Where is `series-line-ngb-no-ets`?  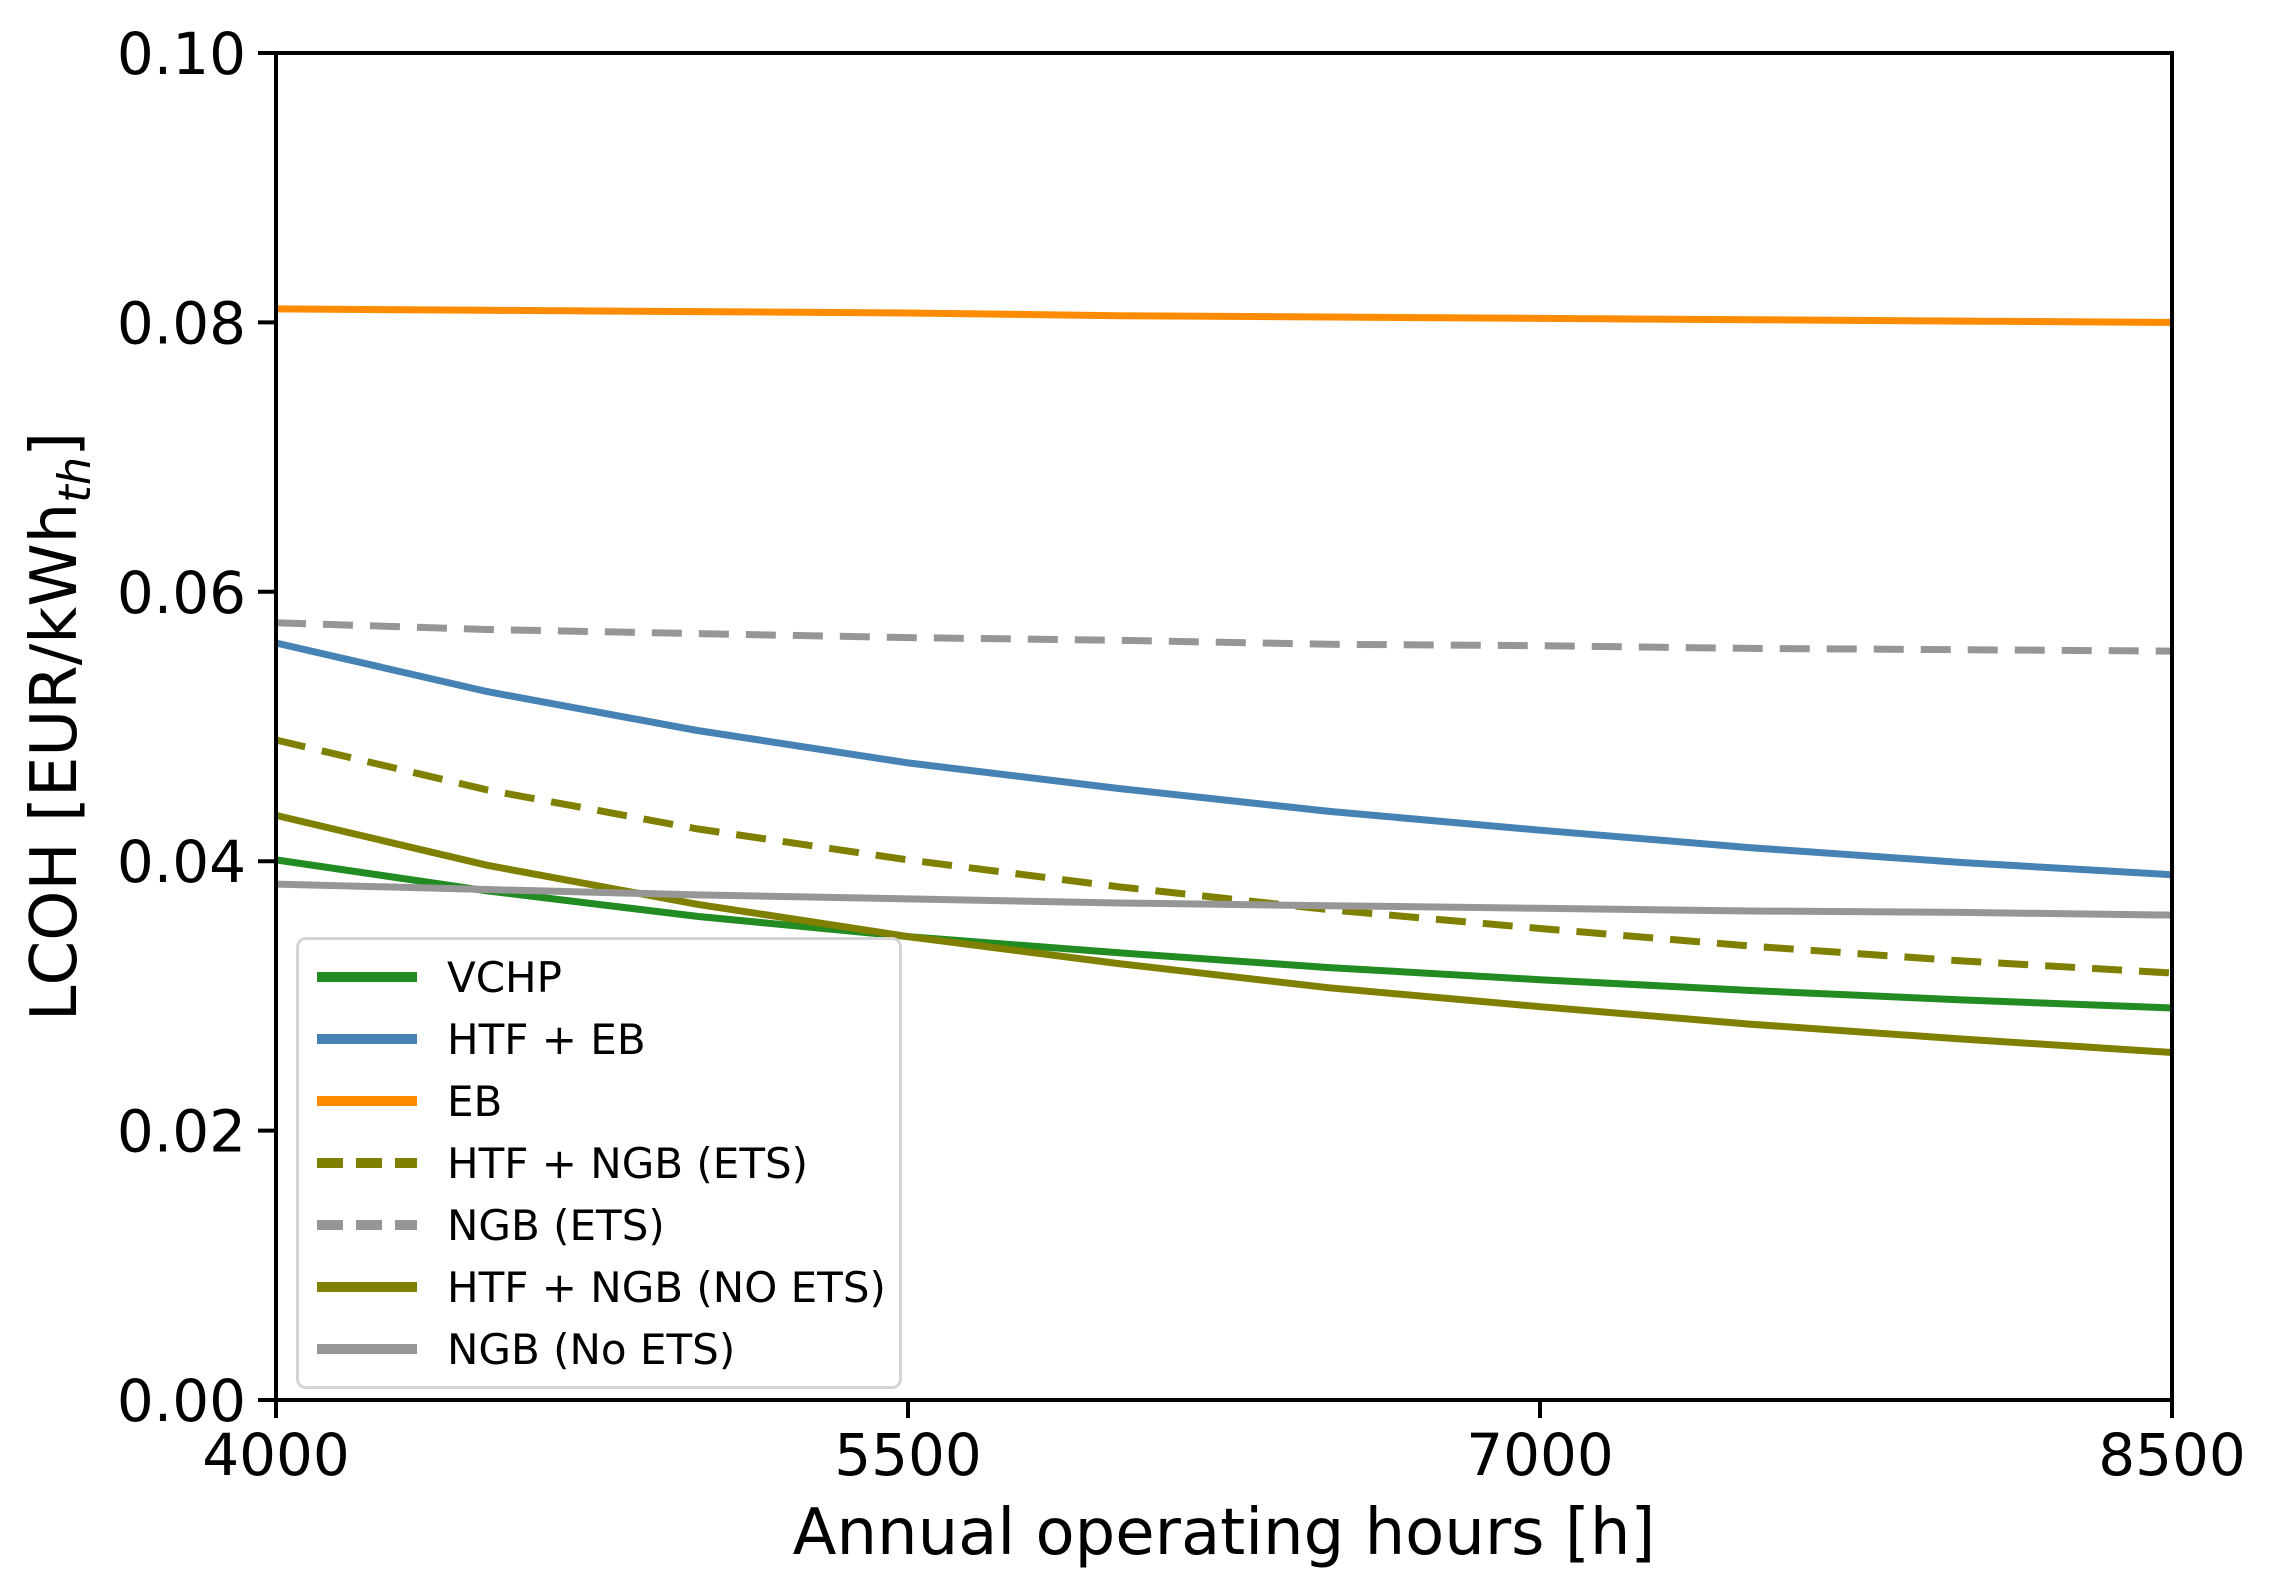 series-line-ngb-no-ets is located at coordinates (1224, 899).